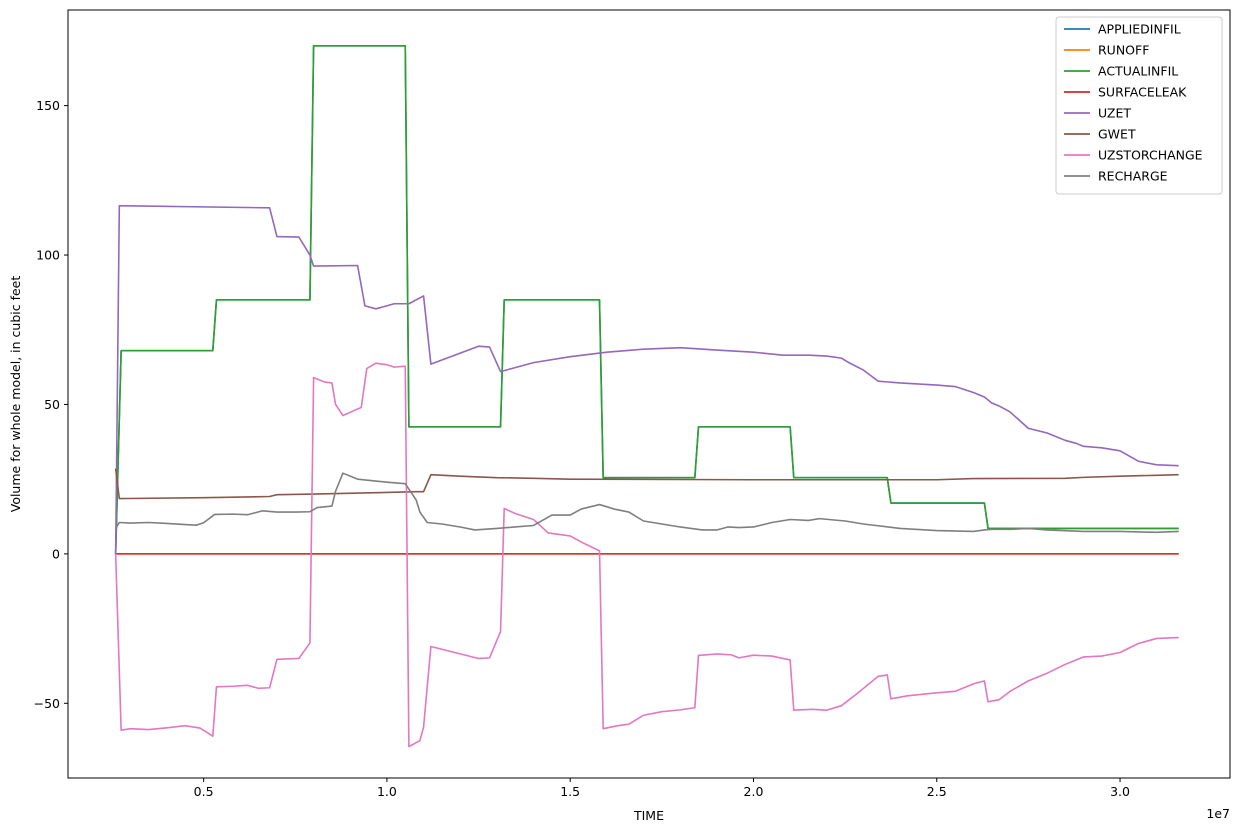 This screenshot has height=833, width=1240. What do you see at coordinates (47, 703) in the screenshot?
I see `y-tick-label: −50` at bounding box center [47, 703].